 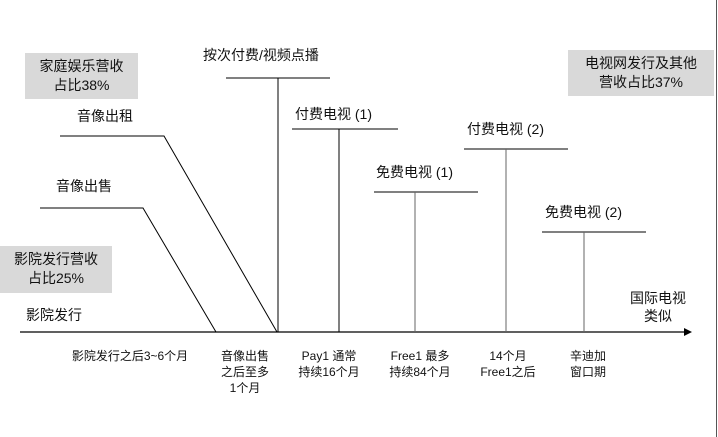 What do you see at coordinates (588, 372) in the screenshot?
I see `tick-line: 窗口期` at bounding box center [588, 372].